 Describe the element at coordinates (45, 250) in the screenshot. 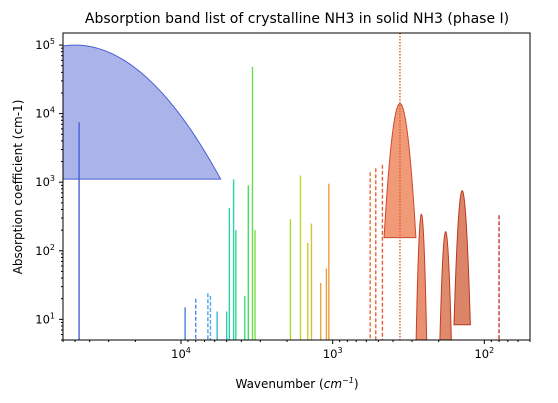

I see `y-tick-label-1: 102` at that location.